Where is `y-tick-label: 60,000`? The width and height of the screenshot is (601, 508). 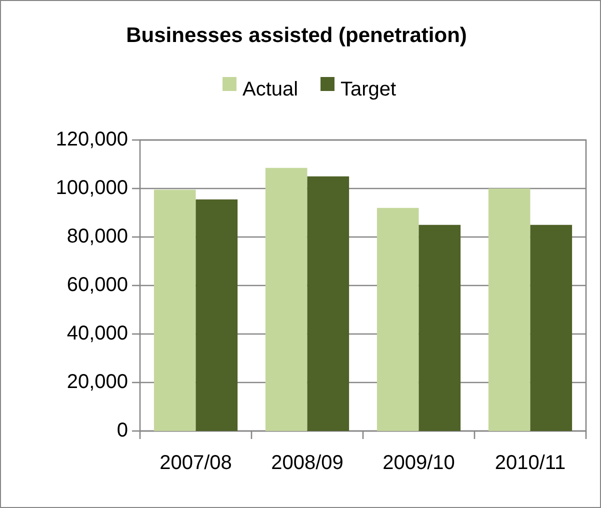
y-tick-label: 60,000 is located at coordinates (97, 285).